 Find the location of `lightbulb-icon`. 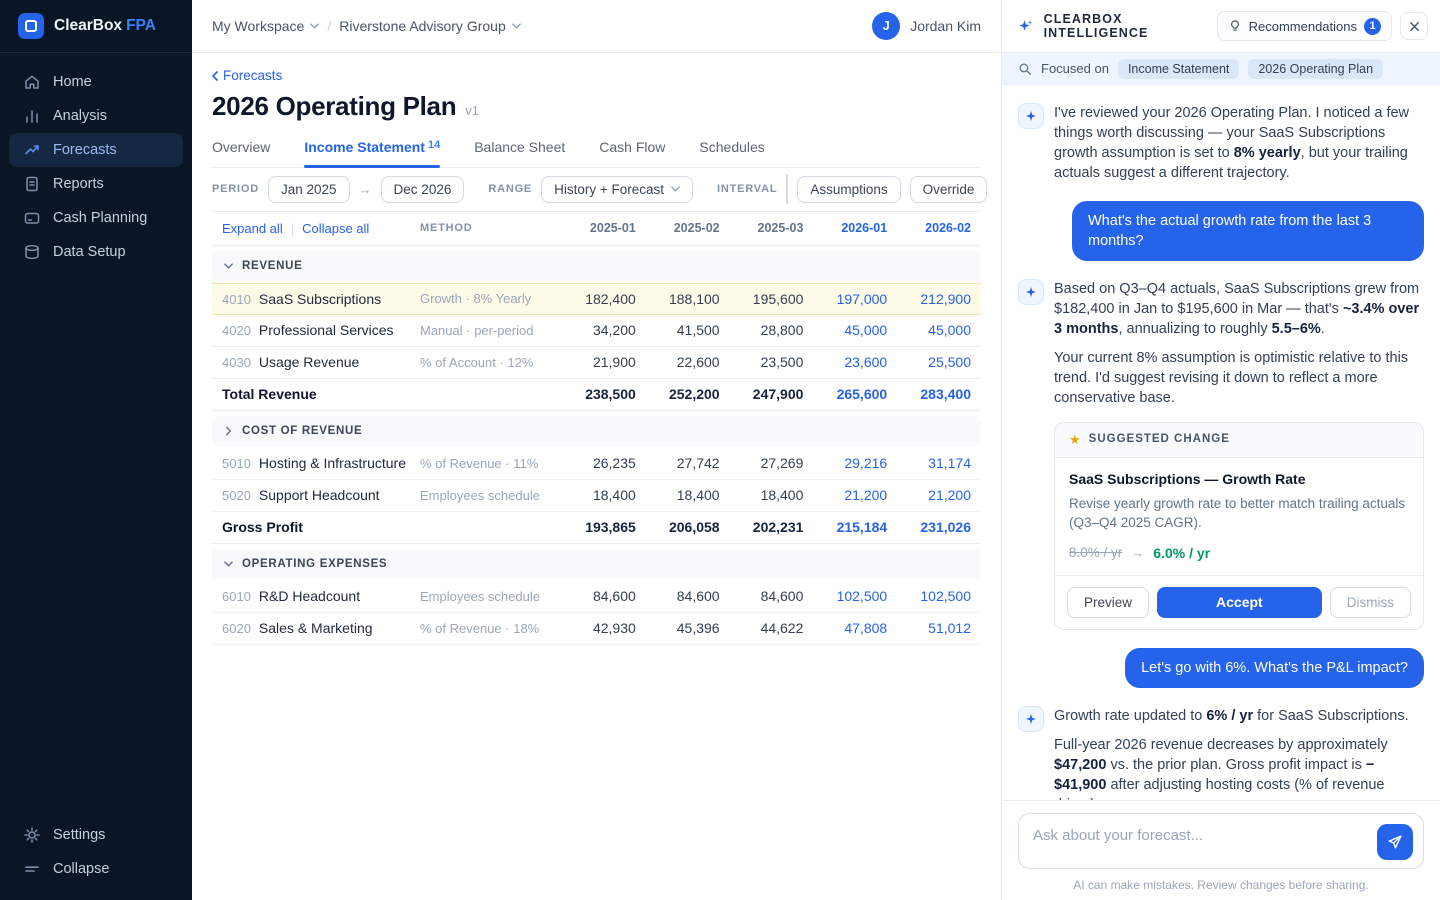

lightbulb-icon is located at coordinates (1234, 25).